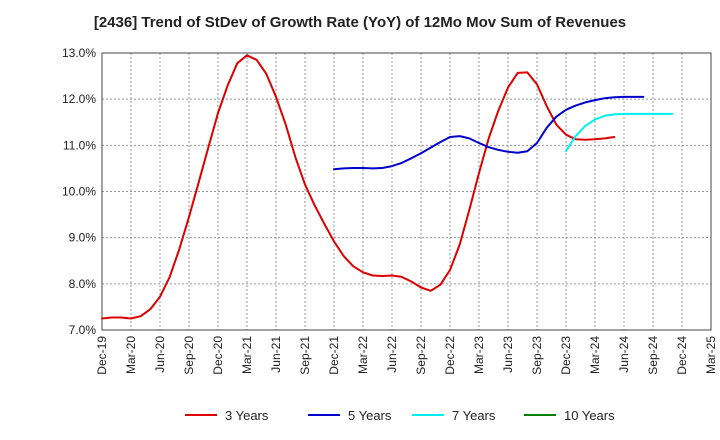 Image resolution: width=720 pixels, height=440 pixels. Describe the element at coordinates (711, 355) in the screenshot. I see `x-tick-label: Mar-25` at that location.